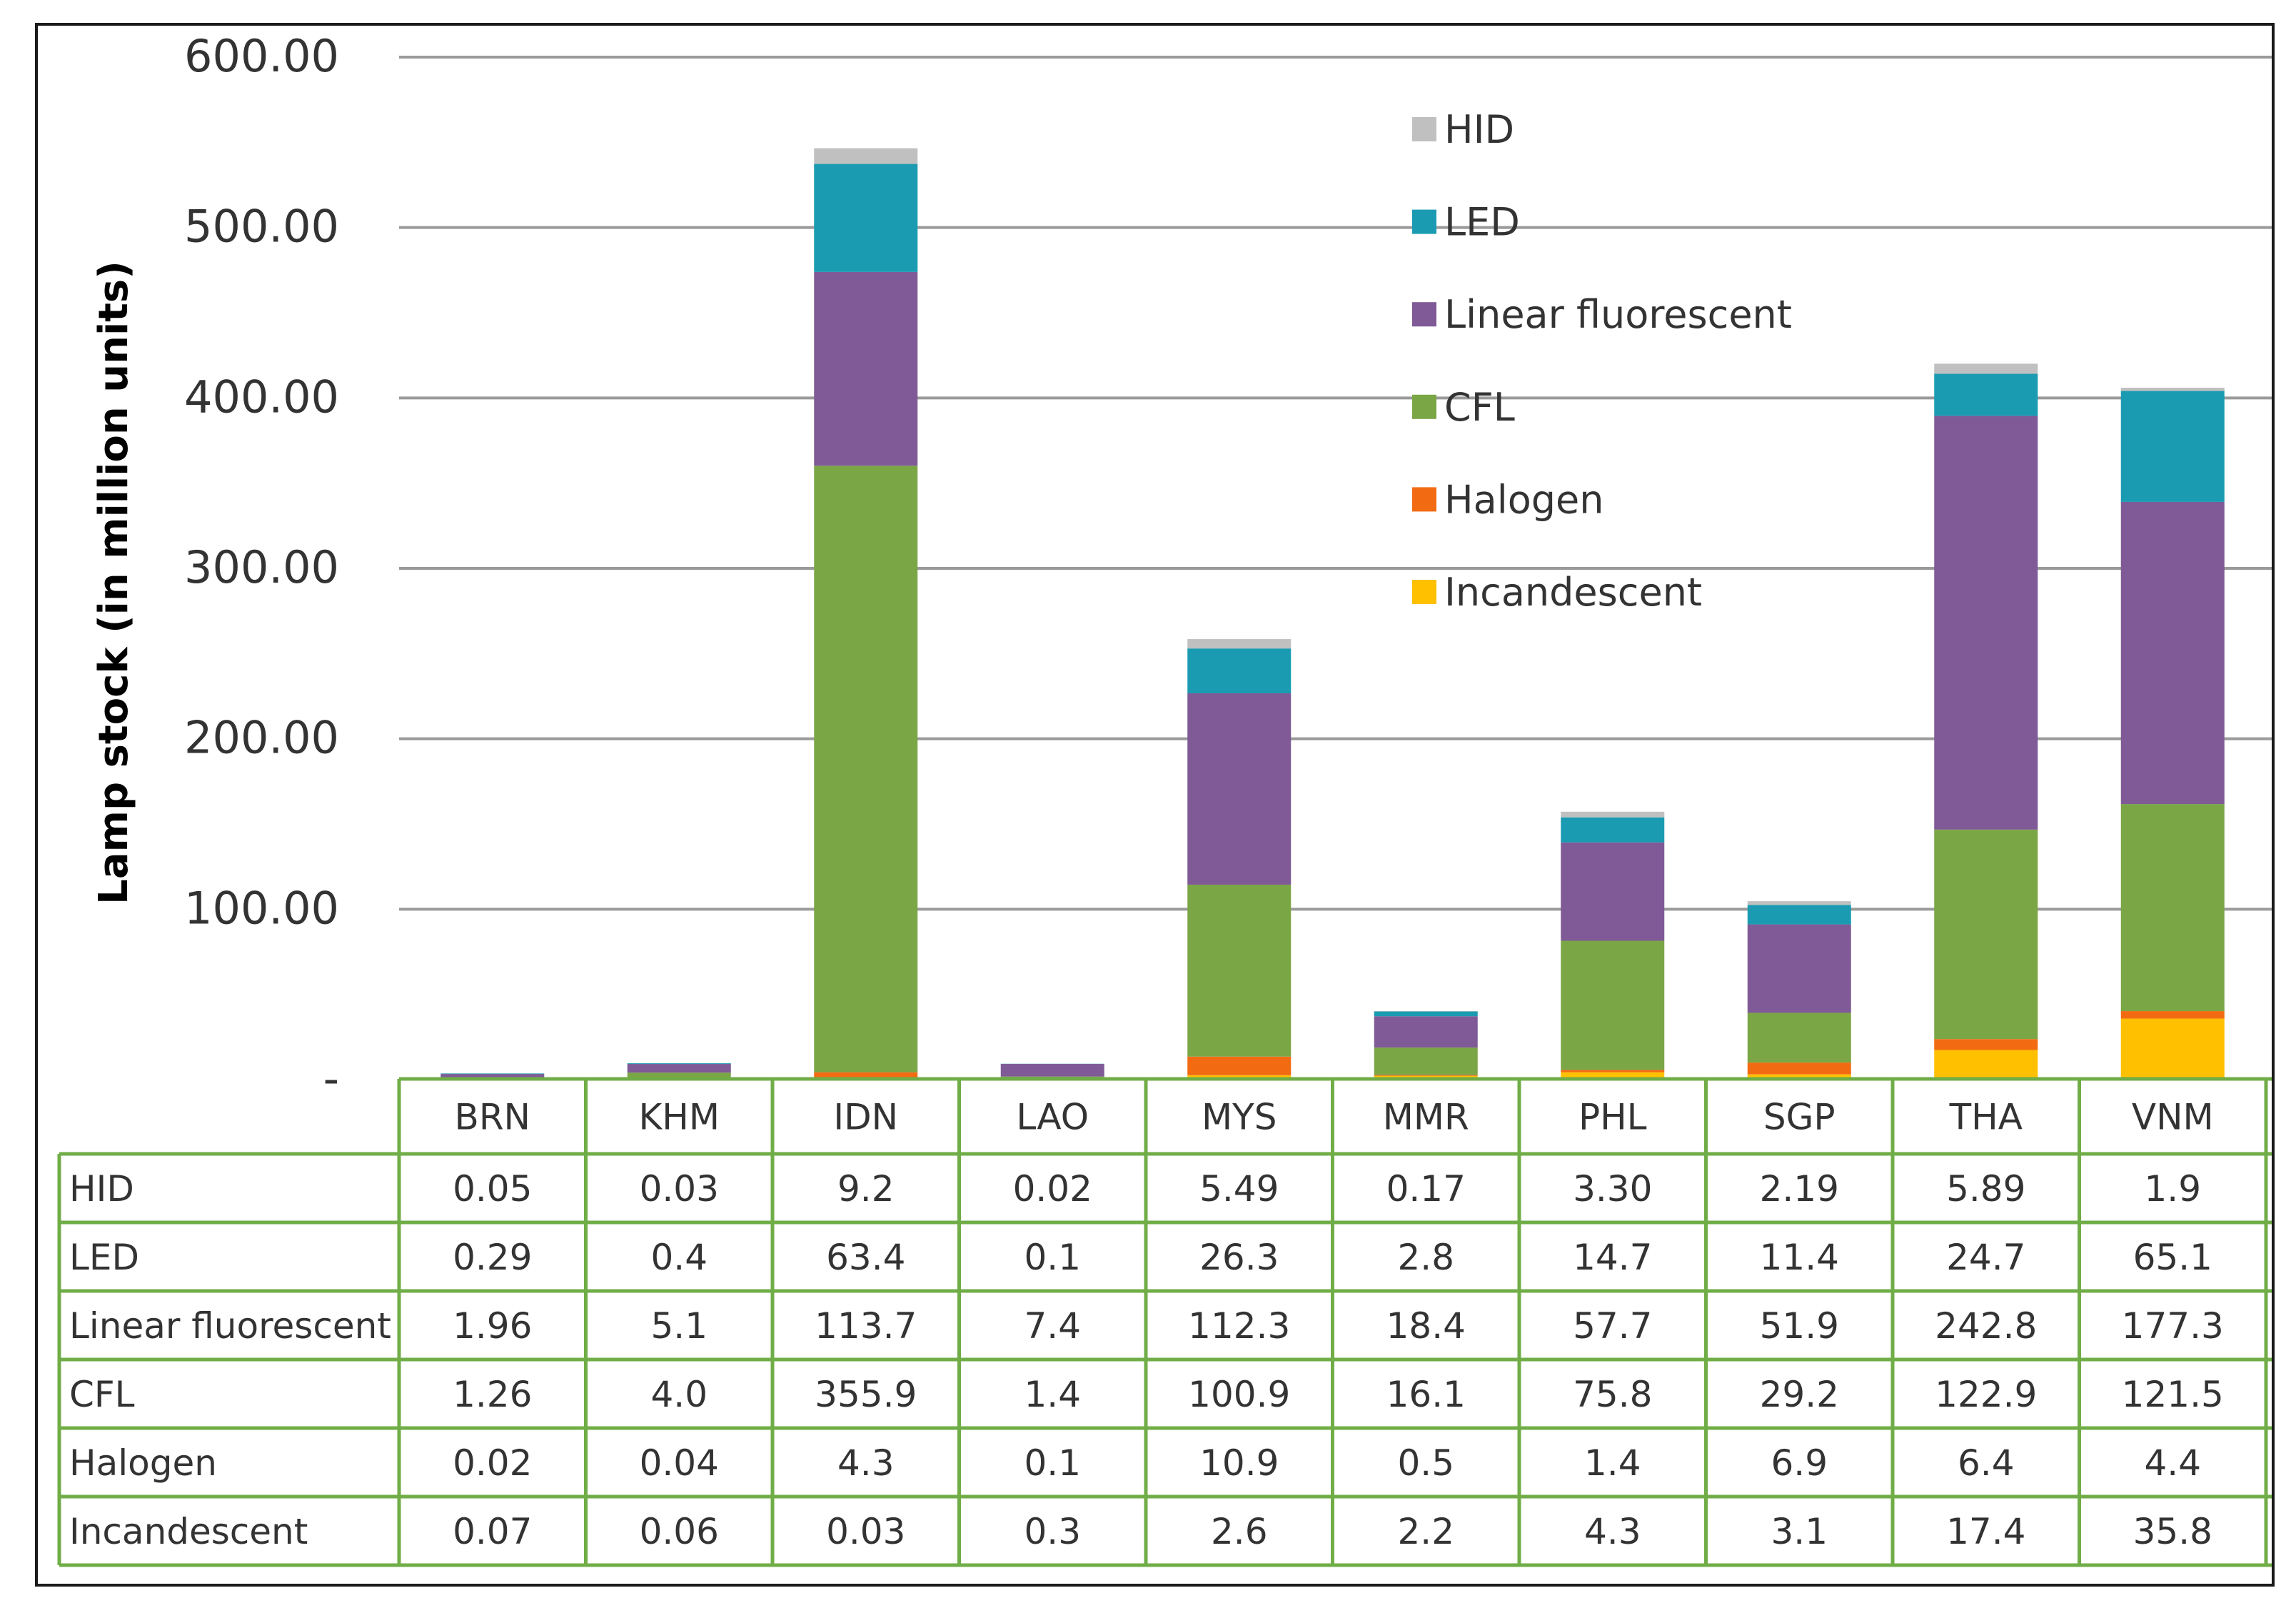  What do you see at coordinates (1239, 1117) in the screenshot?
I see `table-header-mys: MYS` at bounding box center [1239, 1117].